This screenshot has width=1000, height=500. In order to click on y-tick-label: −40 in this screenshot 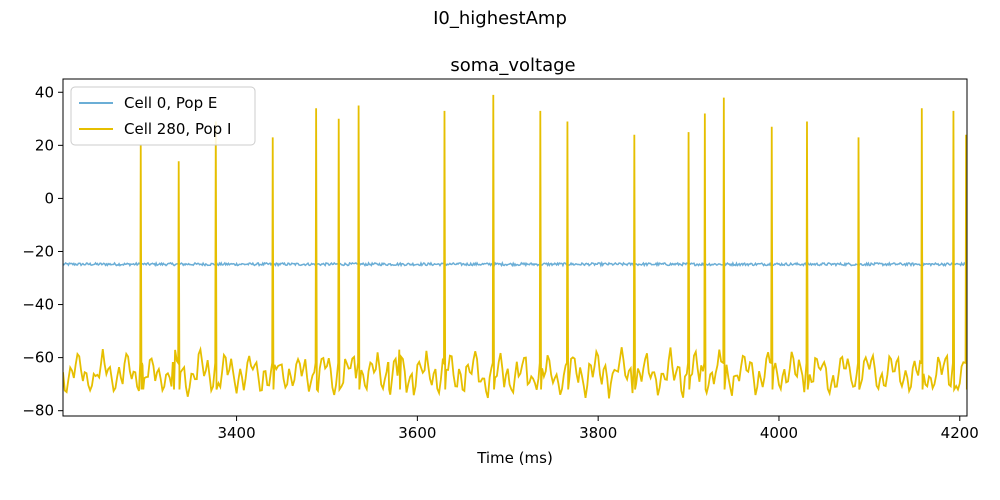, I will do `click(38, 305)`.